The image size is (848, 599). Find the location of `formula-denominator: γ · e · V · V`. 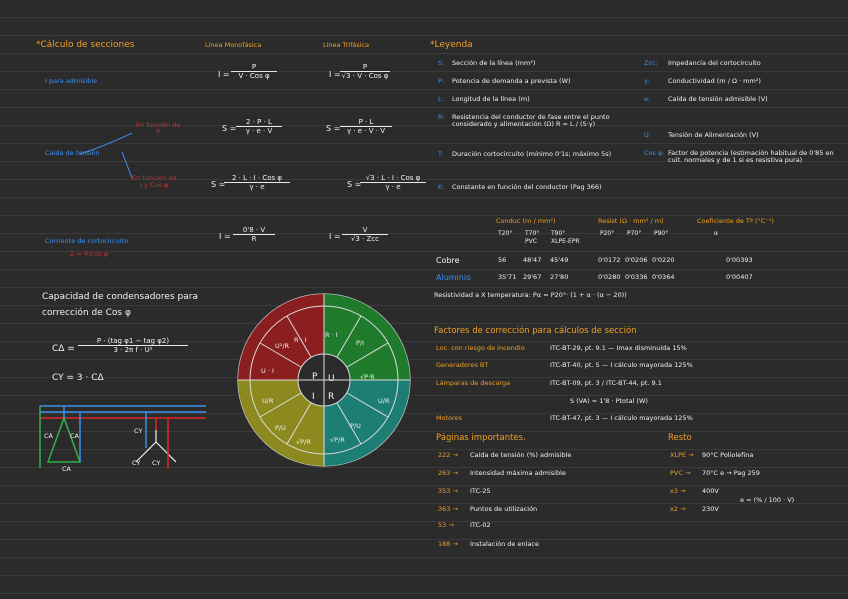

formula-denominator: γ · e · V · V is located at coordinates (366, 131).